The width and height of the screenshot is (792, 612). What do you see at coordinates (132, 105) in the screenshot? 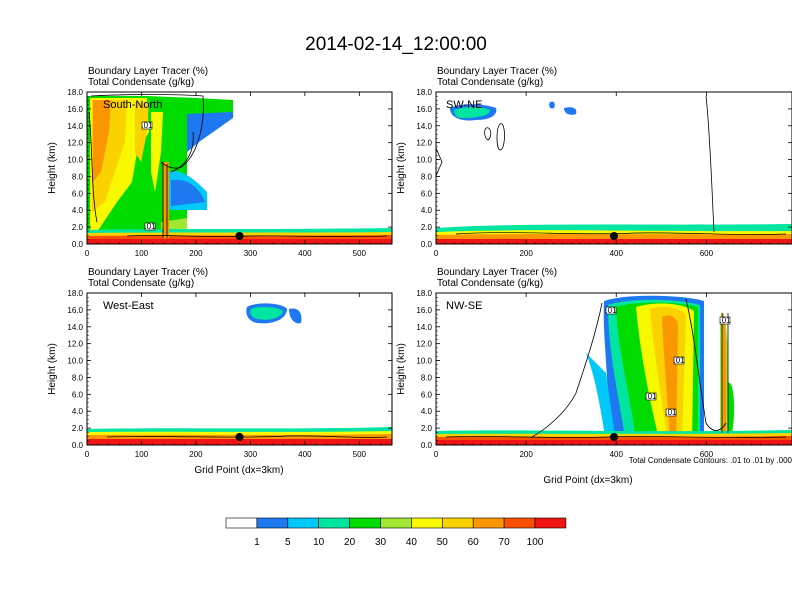
I see `panel-label: South-North` at bounding box center [132, 105].